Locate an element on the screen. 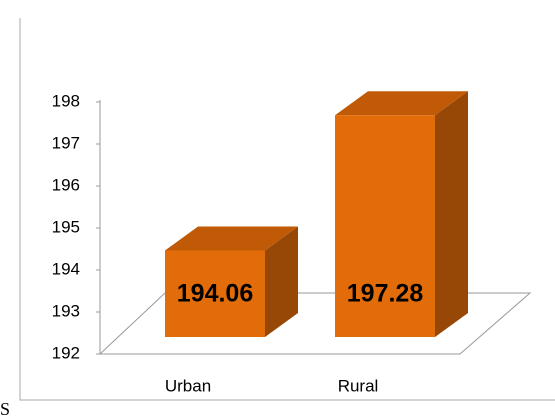  y-tick-label: 194 is located at coordinates (66, 268).